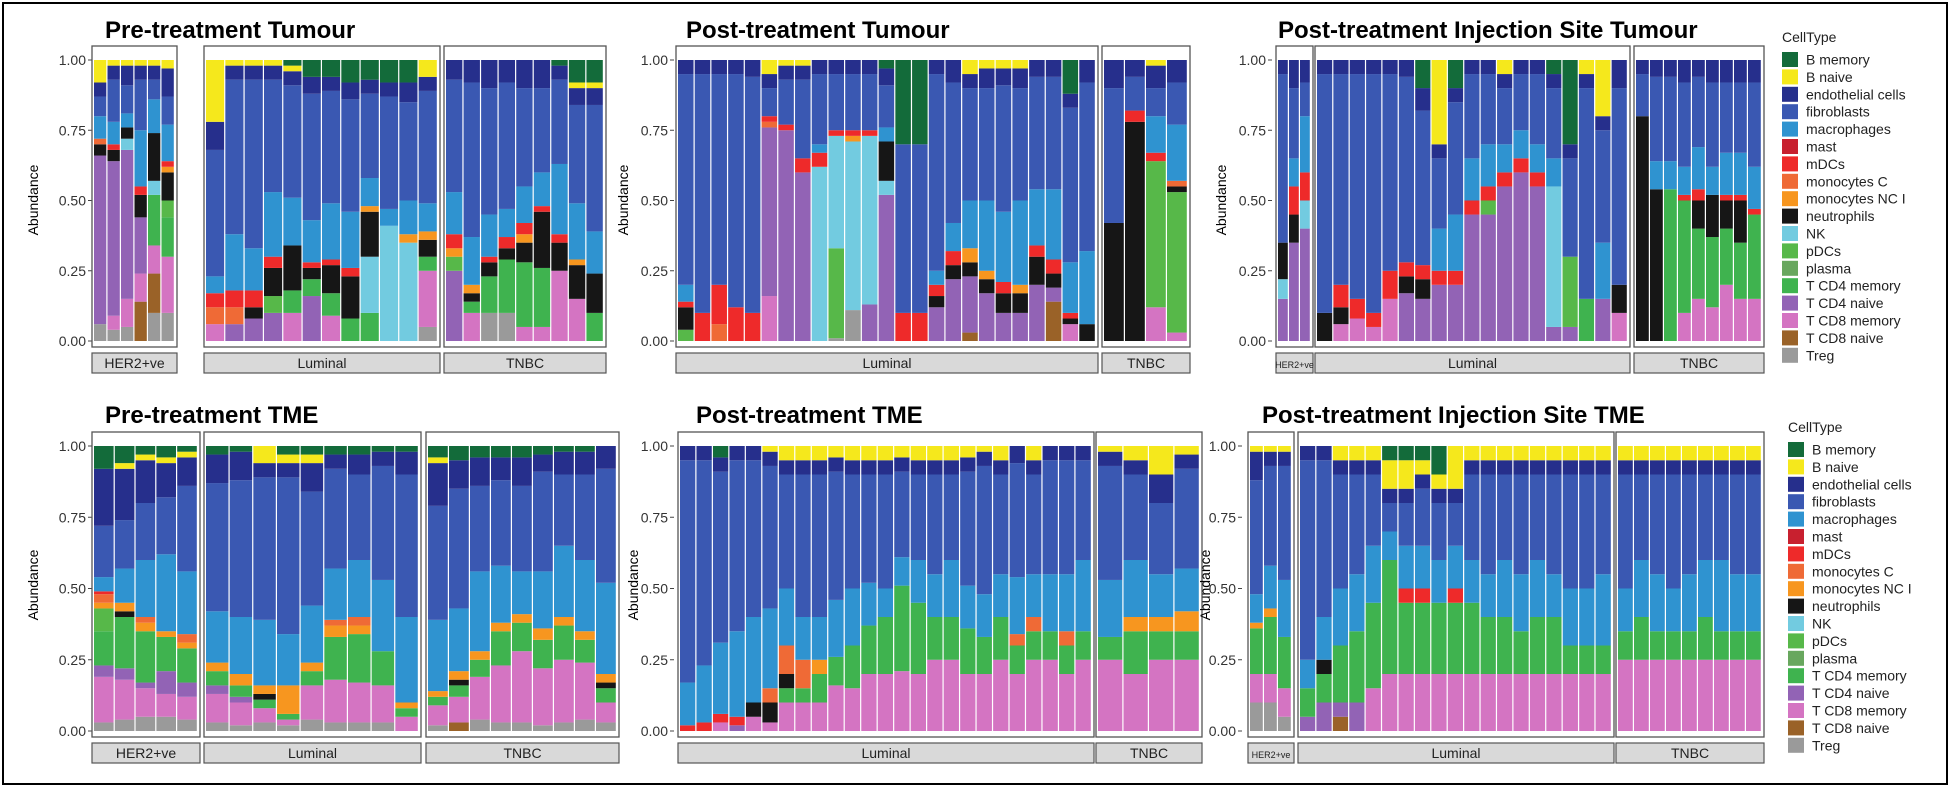  I want to click on legend-item: monocytes NC I, so click(1856, 199).